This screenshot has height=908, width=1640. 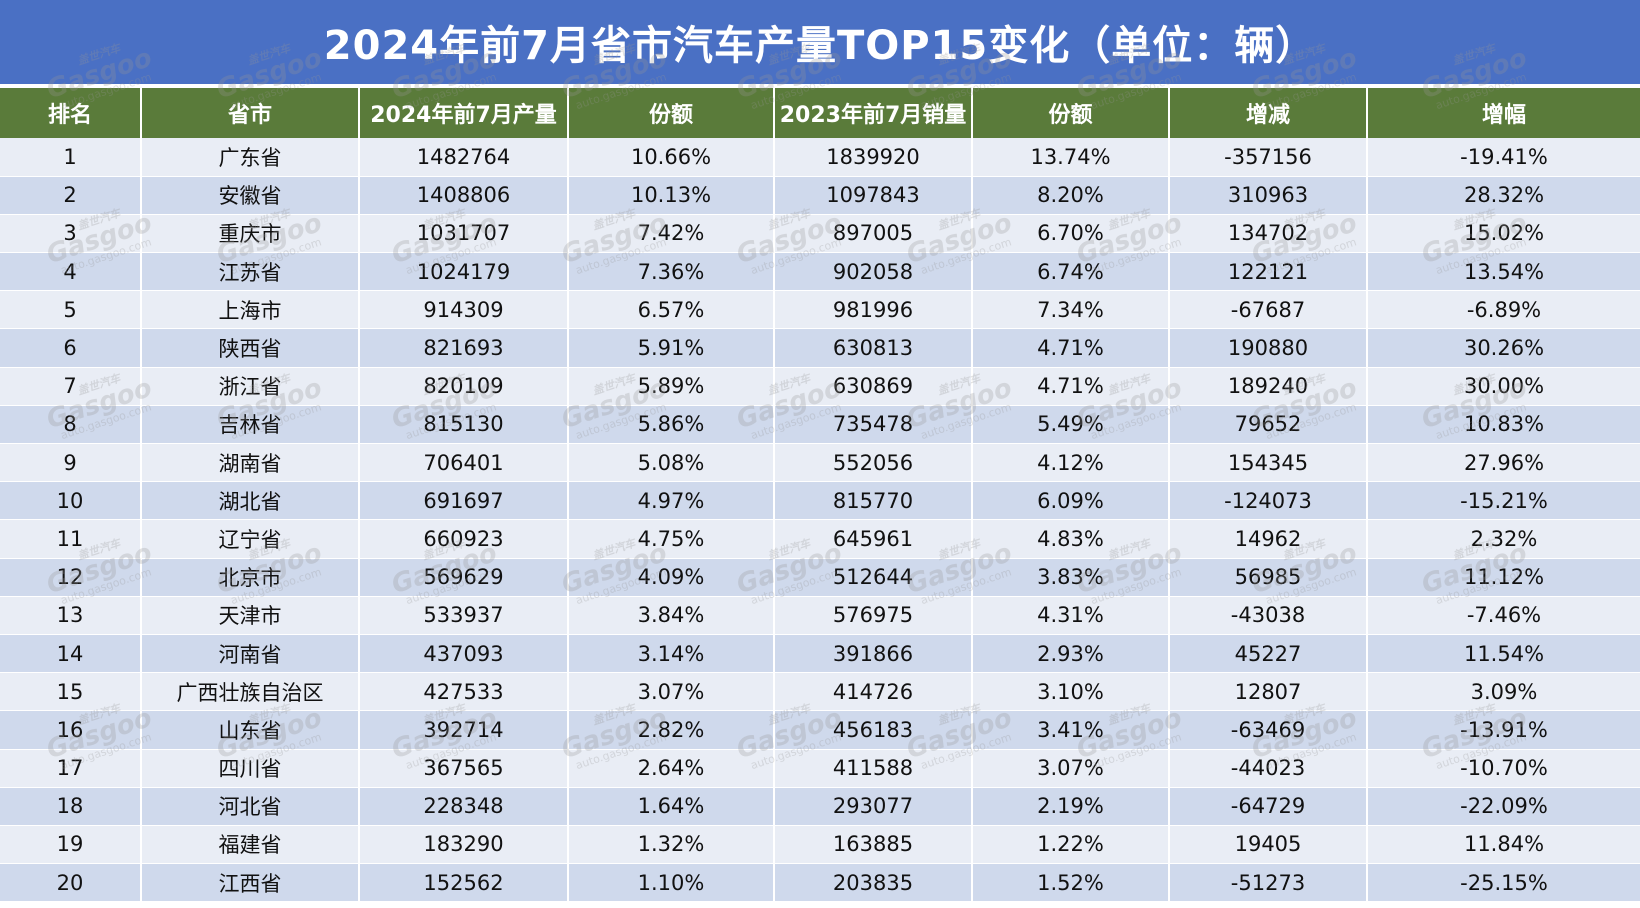 What do you see at coordinates (671, 348) in the screenshot?
I see `share-2024-cell: 5.91%` at bounding box center [671, 348].